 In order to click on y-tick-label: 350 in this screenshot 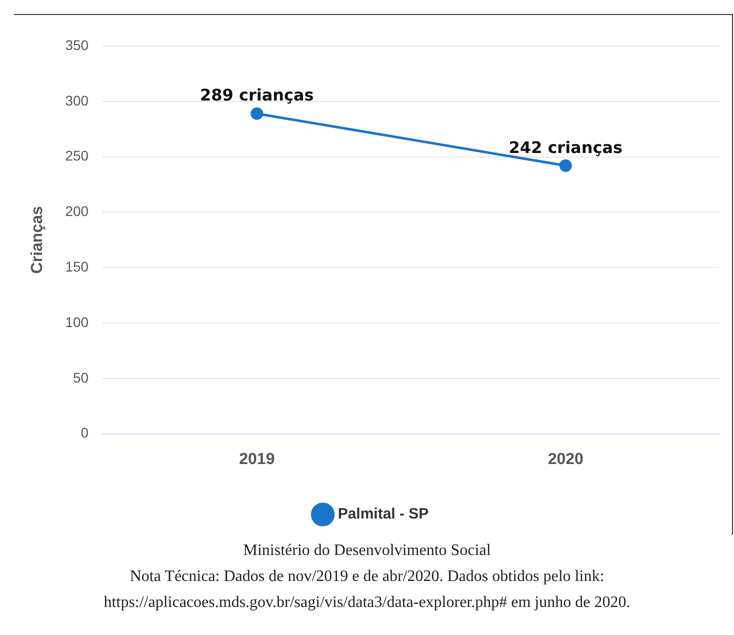, I will do `click(77, 44)`.